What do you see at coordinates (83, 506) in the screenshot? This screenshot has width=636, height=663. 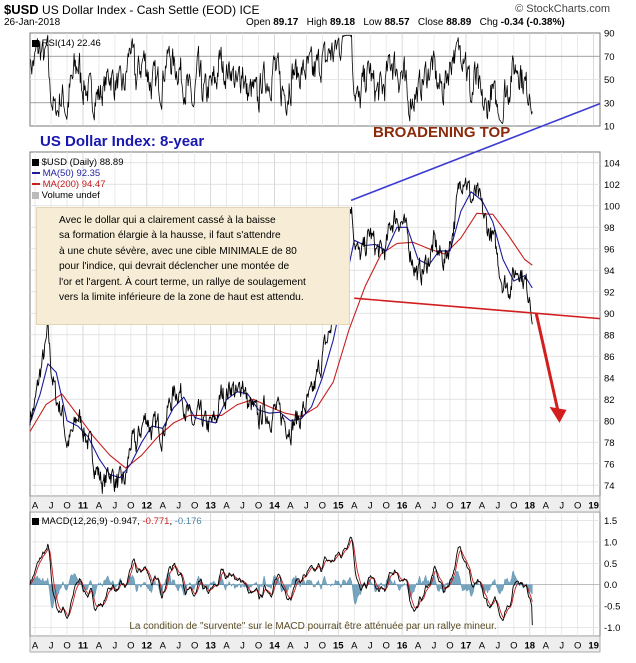 I see `x-tick-label: 11` at bounding box center [83, 506].